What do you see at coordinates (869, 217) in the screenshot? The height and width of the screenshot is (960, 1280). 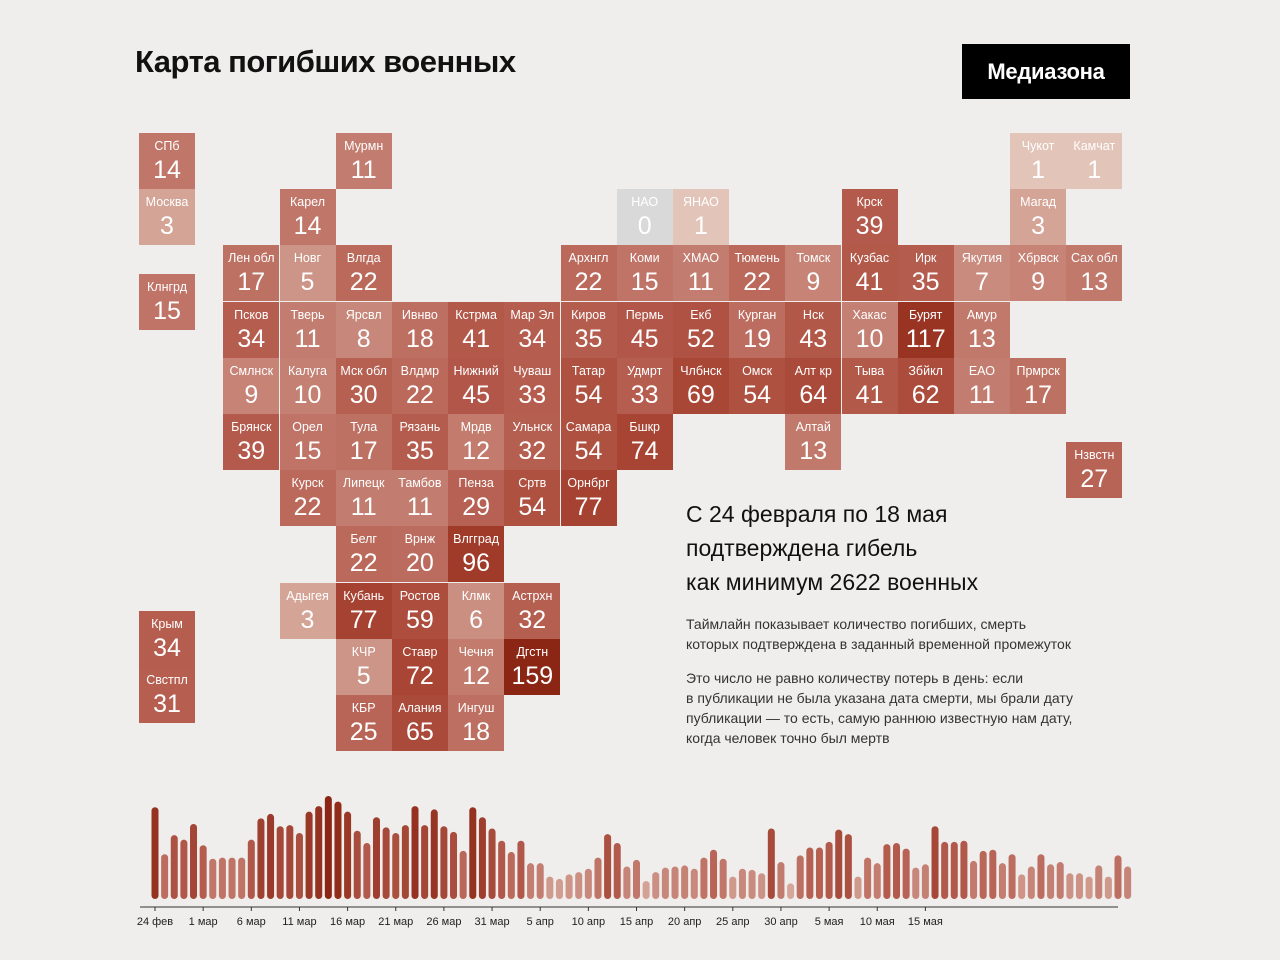 I see `region-tile: Крск 39` at bounding box center [869, 217].